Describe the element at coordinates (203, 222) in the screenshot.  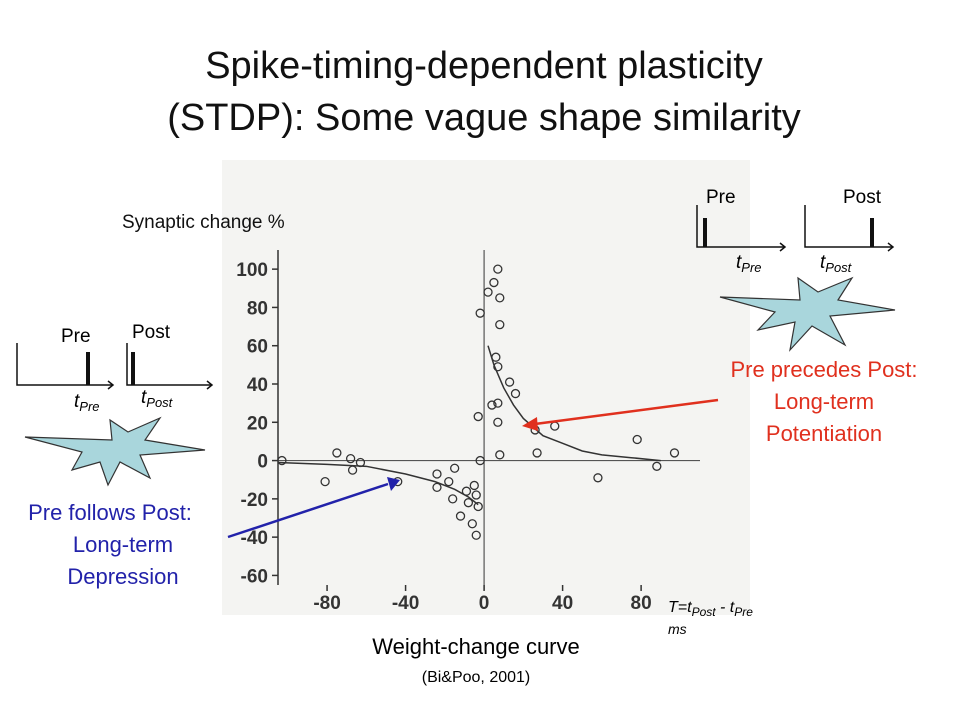
I see `y-axis-label: Synaptic change %` at that location.